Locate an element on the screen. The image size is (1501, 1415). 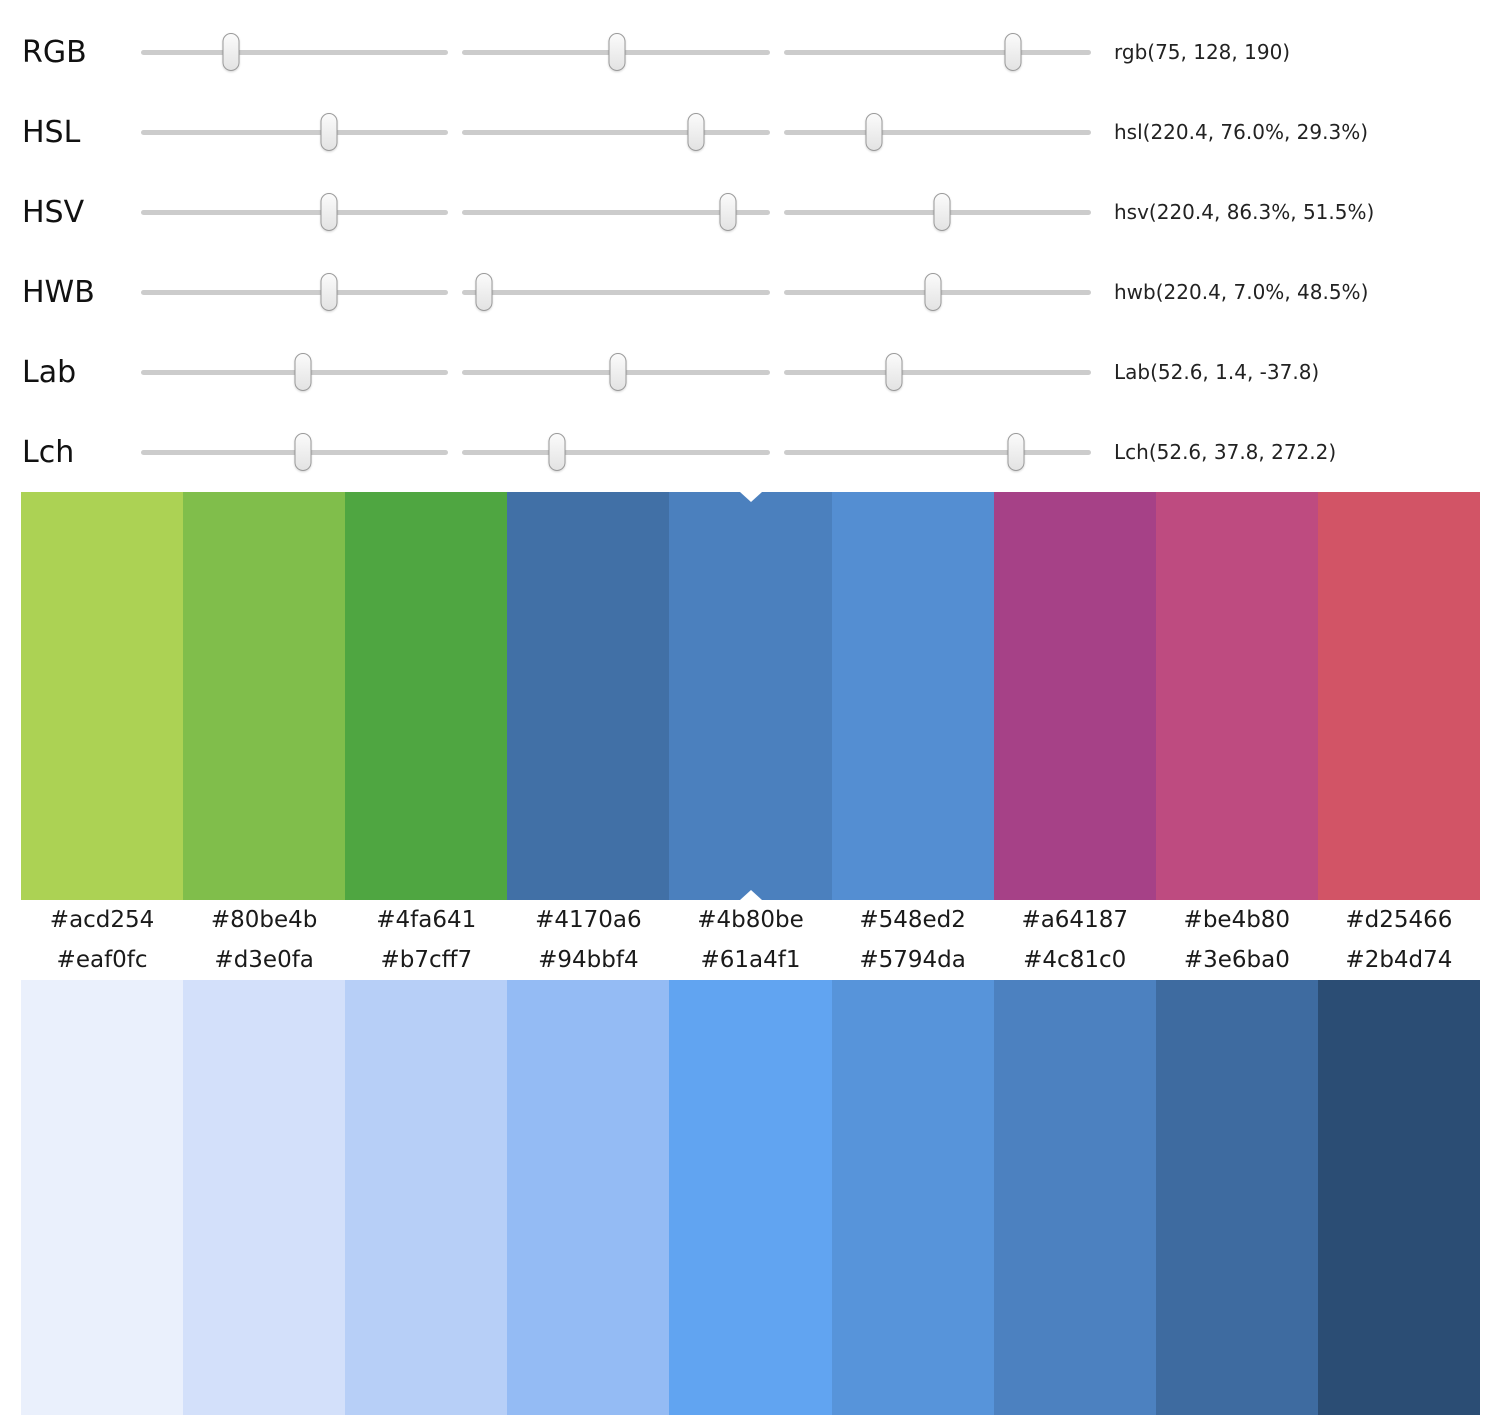
hwb-value-readout: hwb(220.4, 7.0%, 48.5%) is located at coordinates (1241, 292).